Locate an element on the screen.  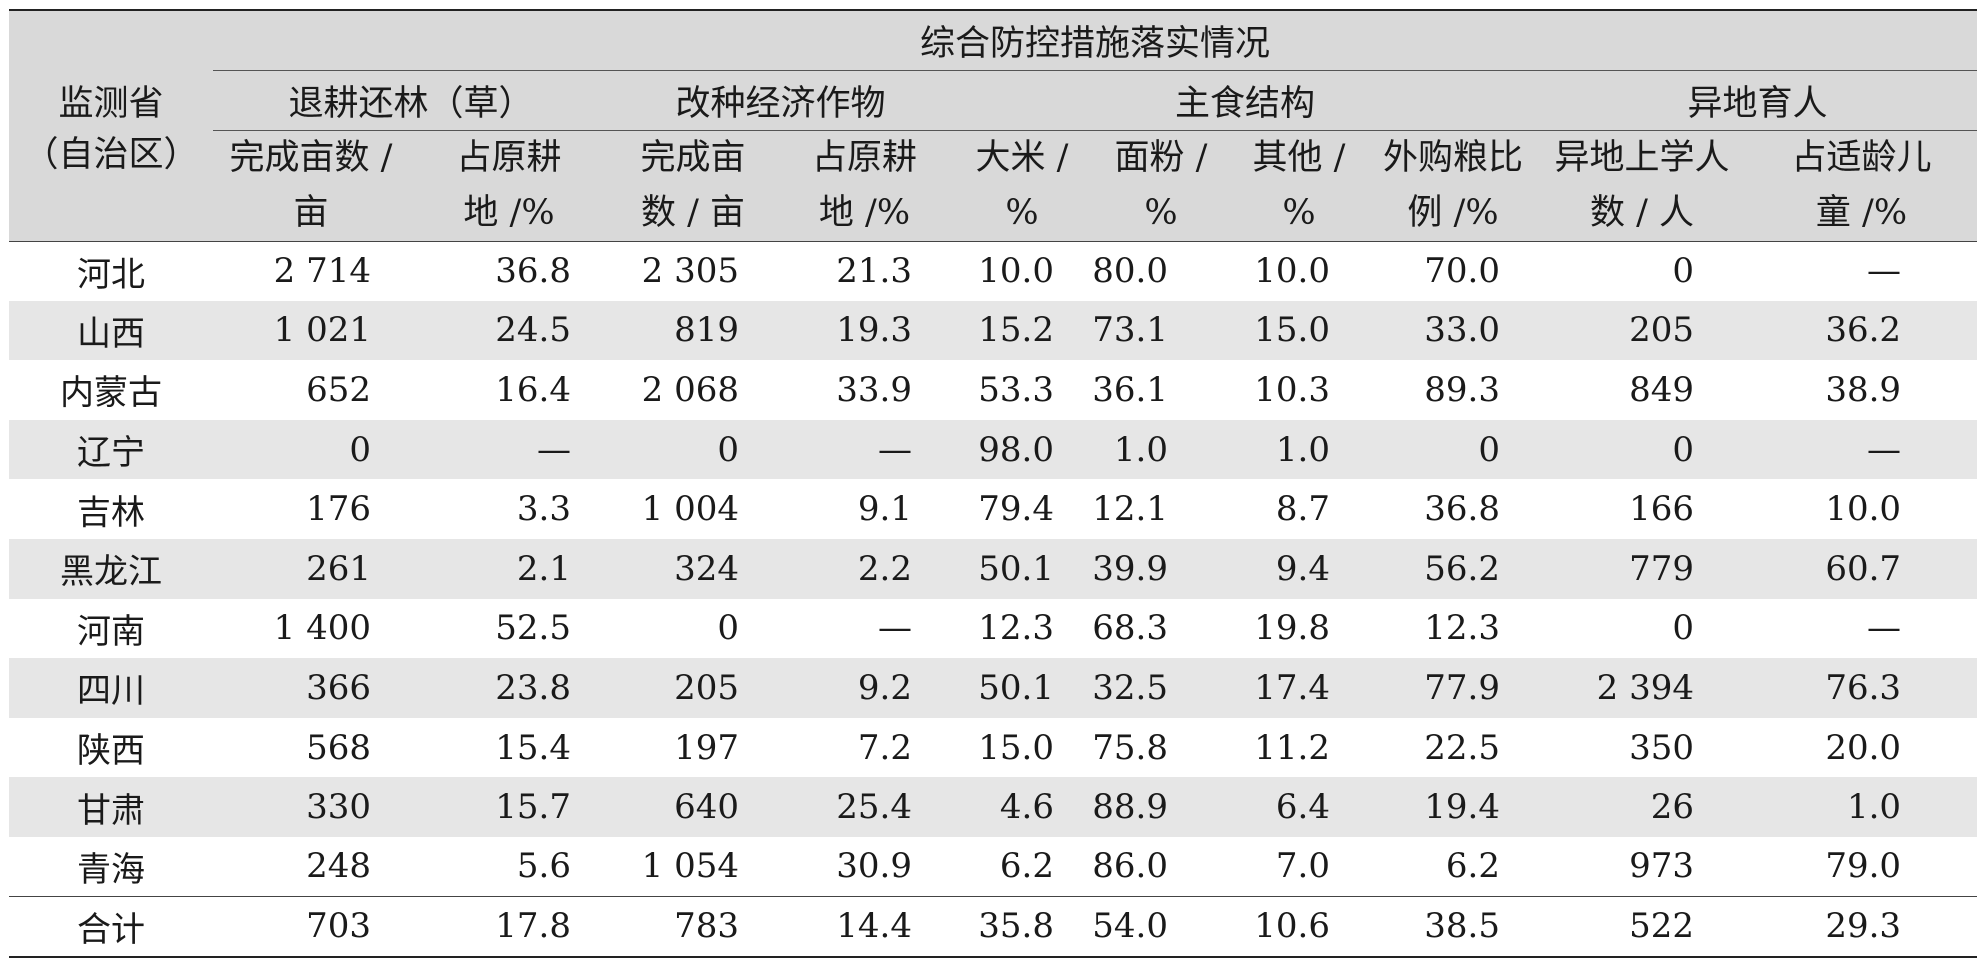
subcolumn-header-line: 地 /% is located at coordinates (509, 212).